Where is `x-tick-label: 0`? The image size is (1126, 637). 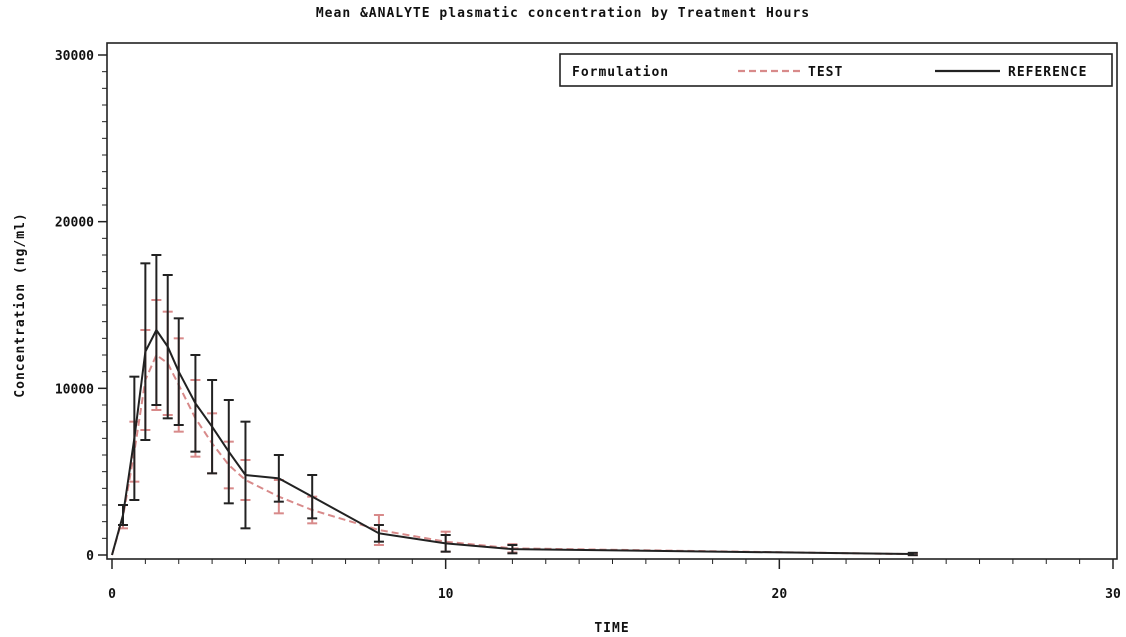 x-tick-label: 0 is located at coordinates (112, 594).